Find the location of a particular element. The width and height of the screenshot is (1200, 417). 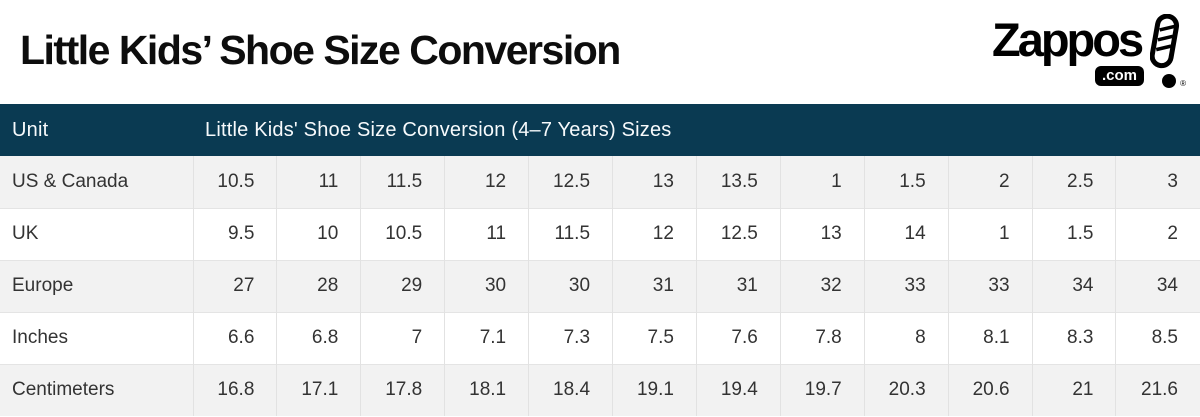

size-cell: 7.3 is located at coordinates (570, 337).